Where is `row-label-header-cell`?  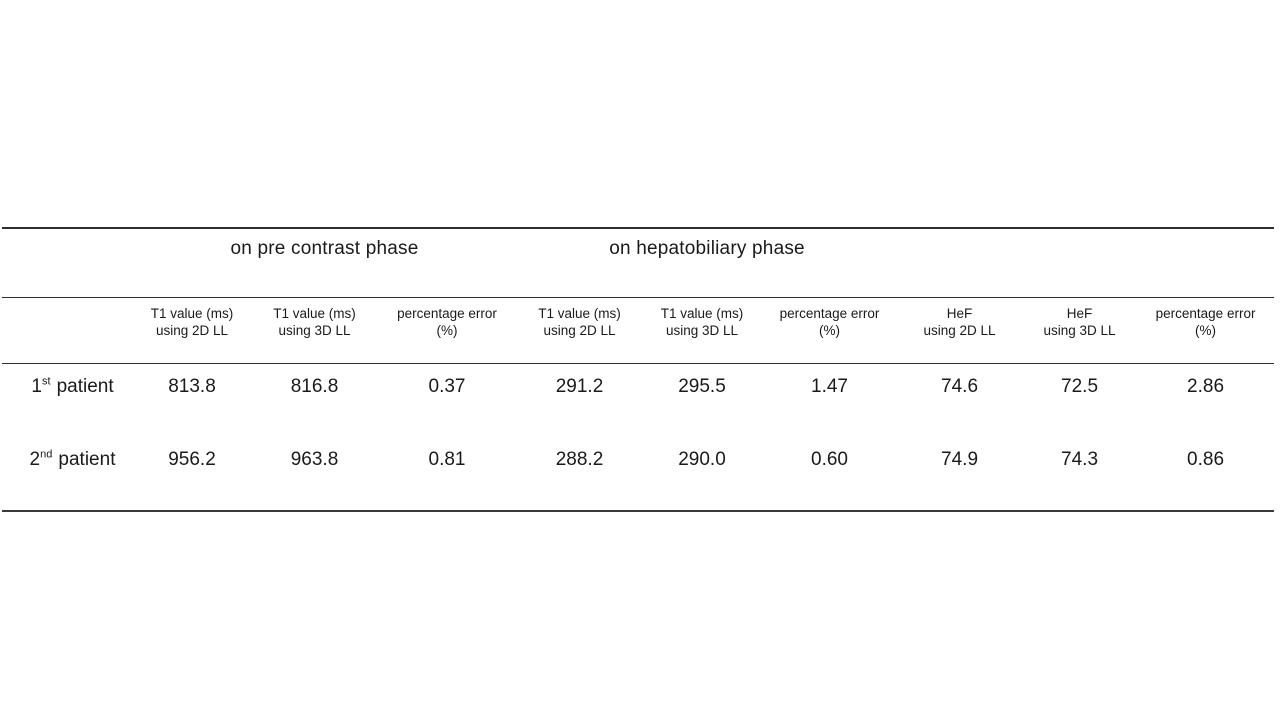 row-label-header-cell is located at coordinates (67, 330).